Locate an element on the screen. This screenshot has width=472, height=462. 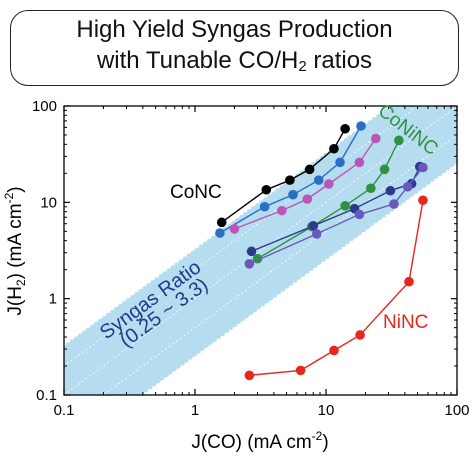
y-tick-label: 100 is located at coordinates (44, 106).